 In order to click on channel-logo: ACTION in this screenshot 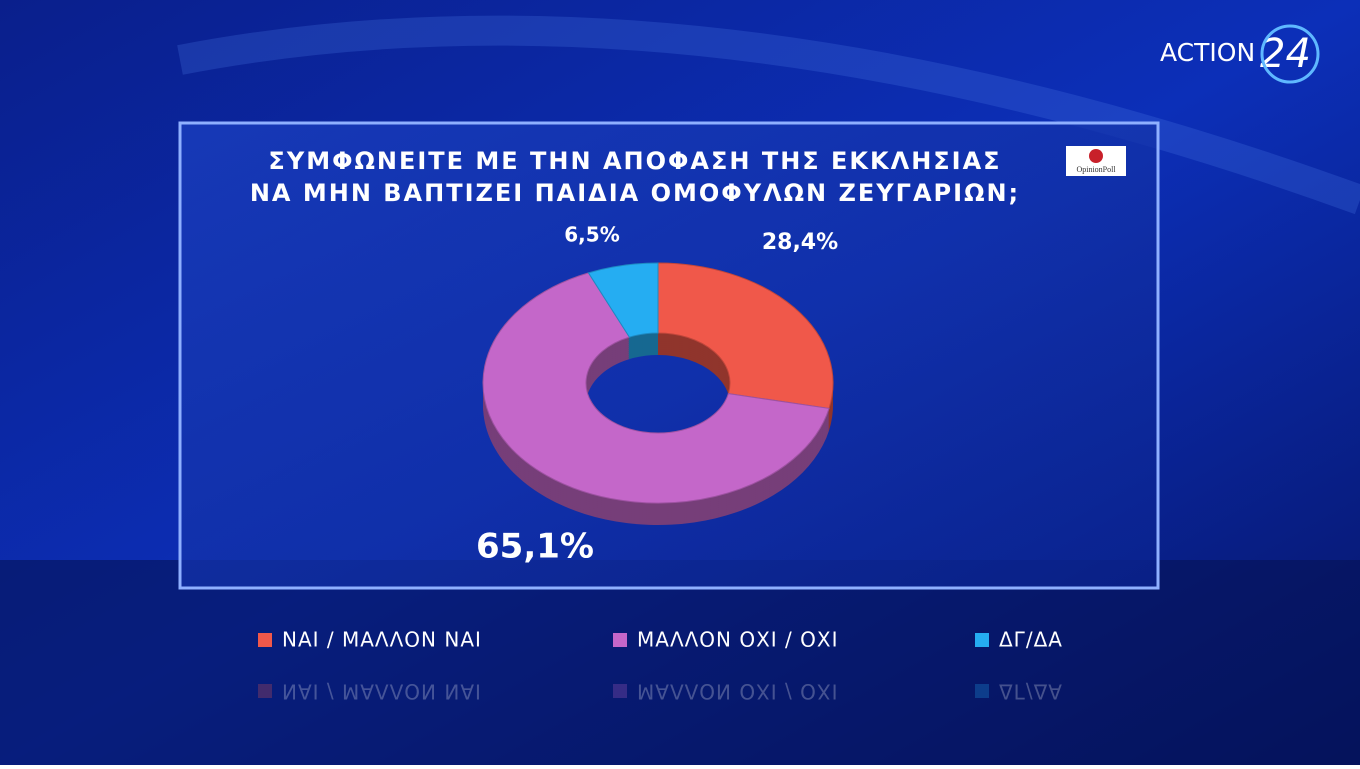, I will do `click(1207, 52)`.